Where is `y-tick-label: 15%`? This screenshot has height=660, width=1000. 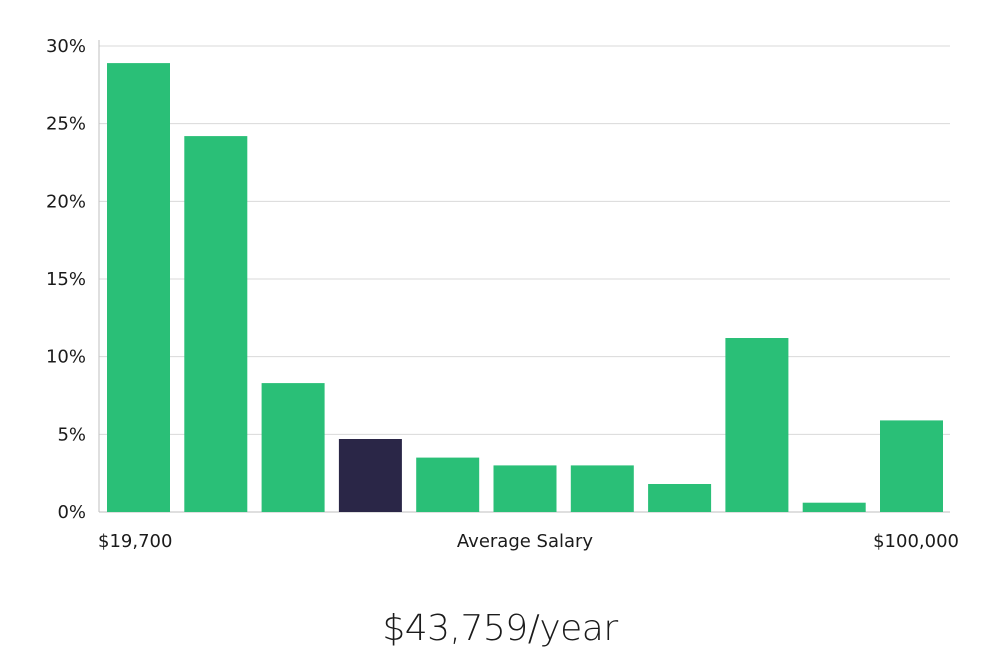
y-tick-label: 15% is located at coordinates (66, 279).